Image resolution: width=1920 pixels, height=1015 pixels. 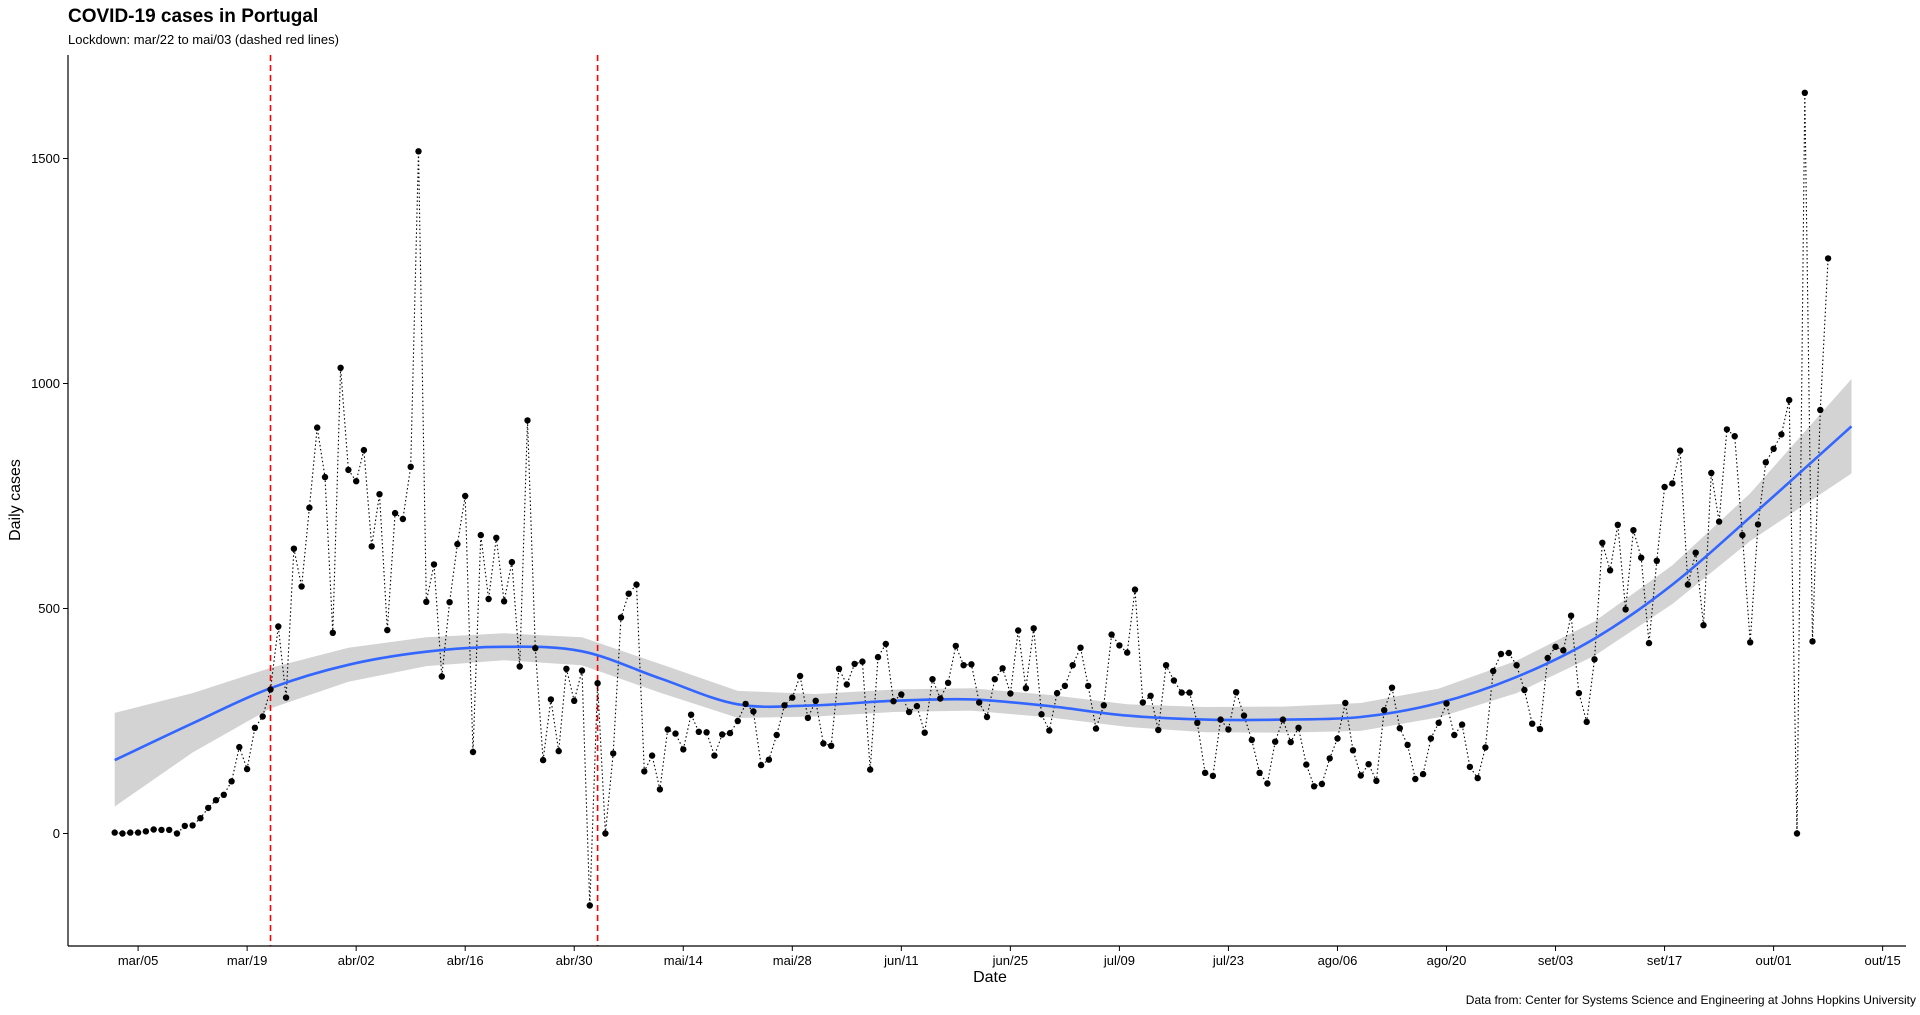 I want to click on x-tick-label: mai/28, so click(x=792, y=960).